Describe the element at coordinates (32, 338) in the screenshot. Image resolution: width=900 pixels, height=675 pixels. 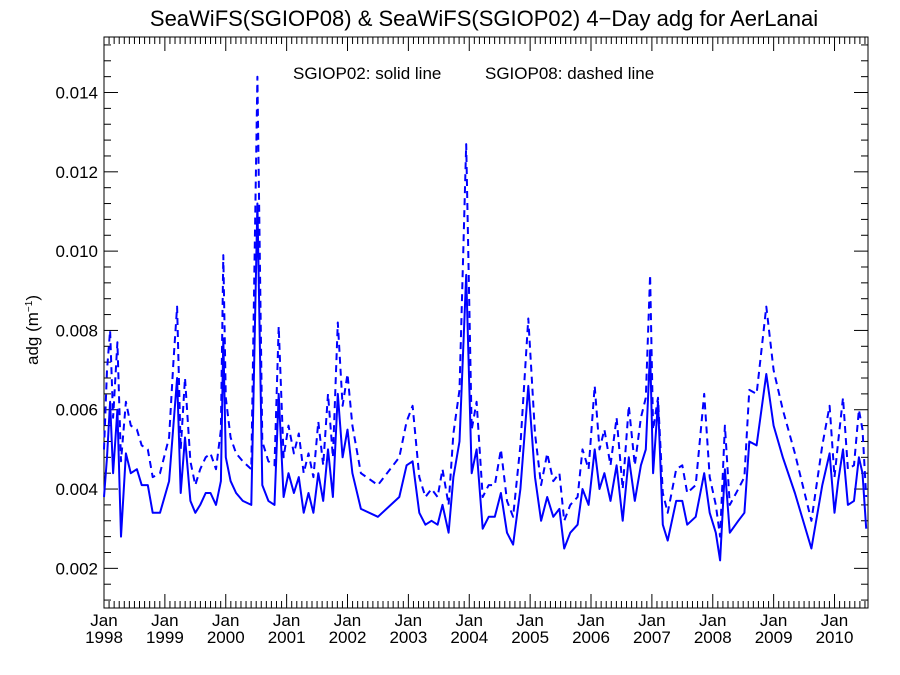
I see `y-axis-label-main: adg (m` at that location.